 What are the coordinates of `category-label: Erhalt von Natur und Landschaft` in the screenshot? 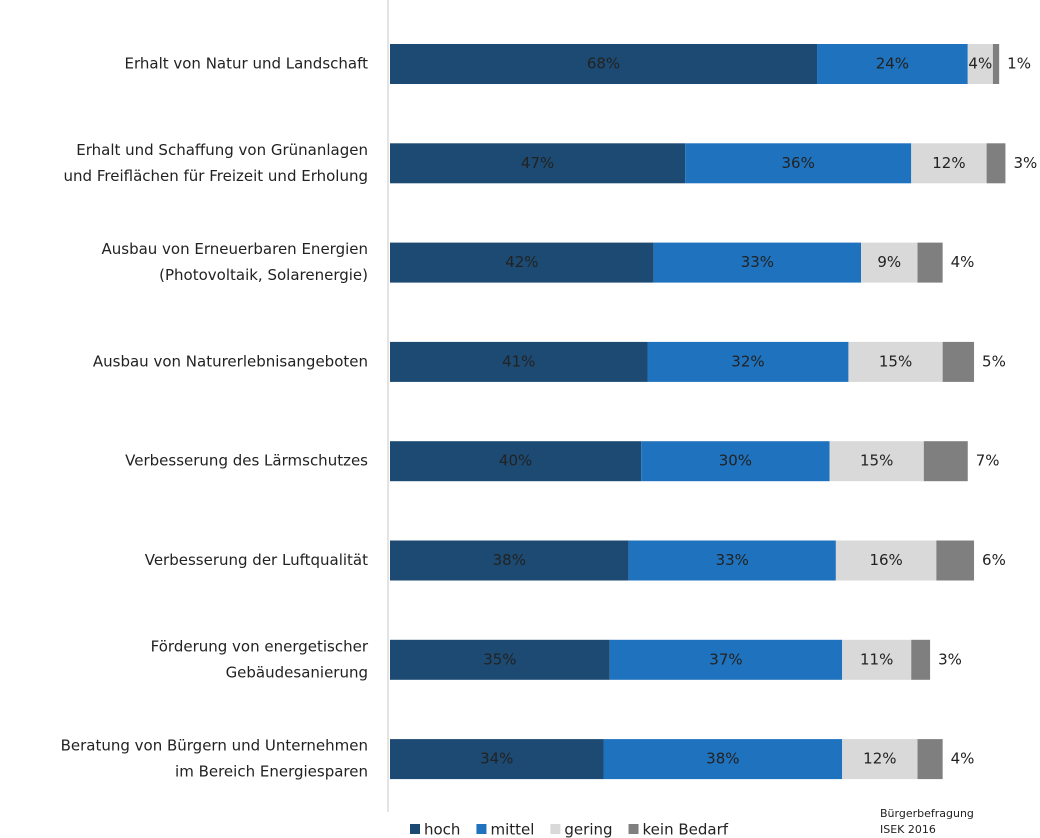 It's located at (246, 64).